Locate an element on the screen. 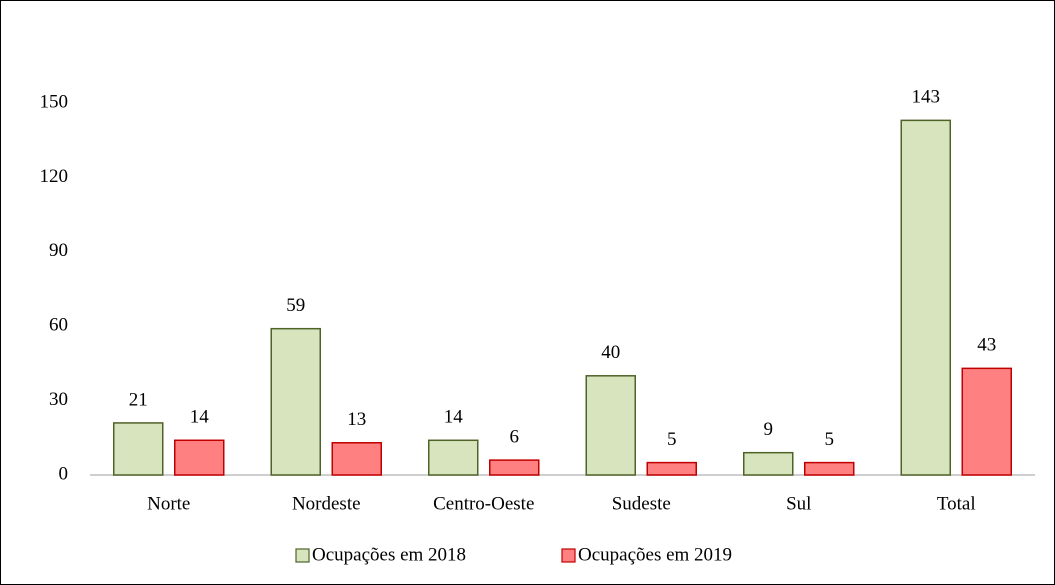 This screenshot has width=1055, height=585. x-tick-label: Nordeste is located at coordinates (326, 503).